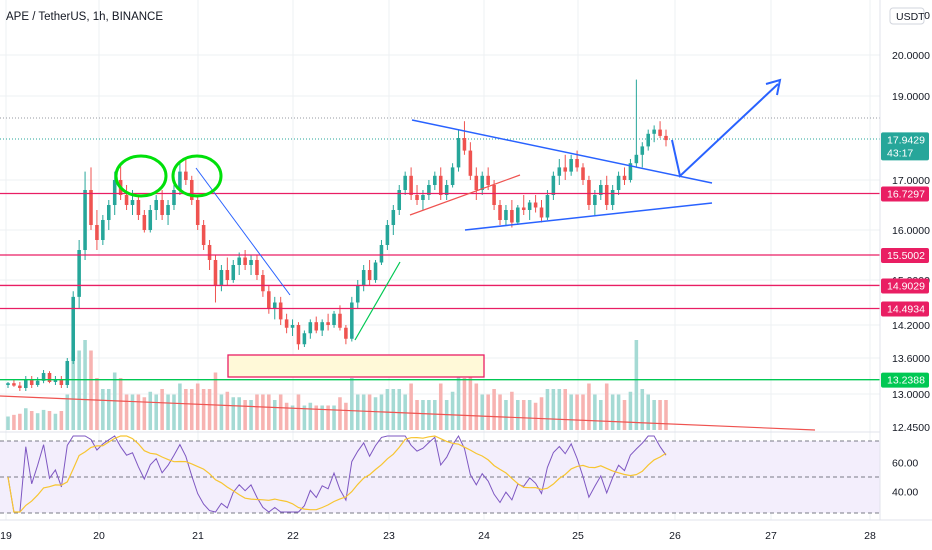  Describe the element at coordinates (773, 87) in the screenshot. I see `projection-arrowhead` at that location.